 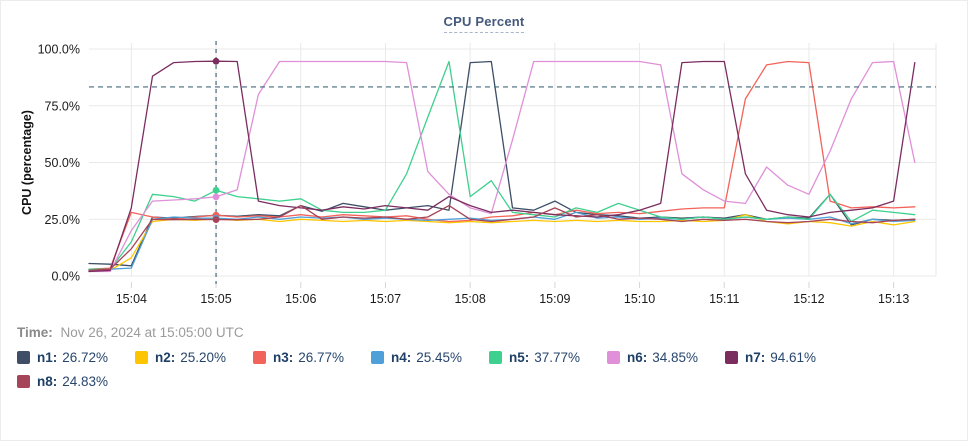 I want to click on series-line-n8, so click(x=502, y=237).